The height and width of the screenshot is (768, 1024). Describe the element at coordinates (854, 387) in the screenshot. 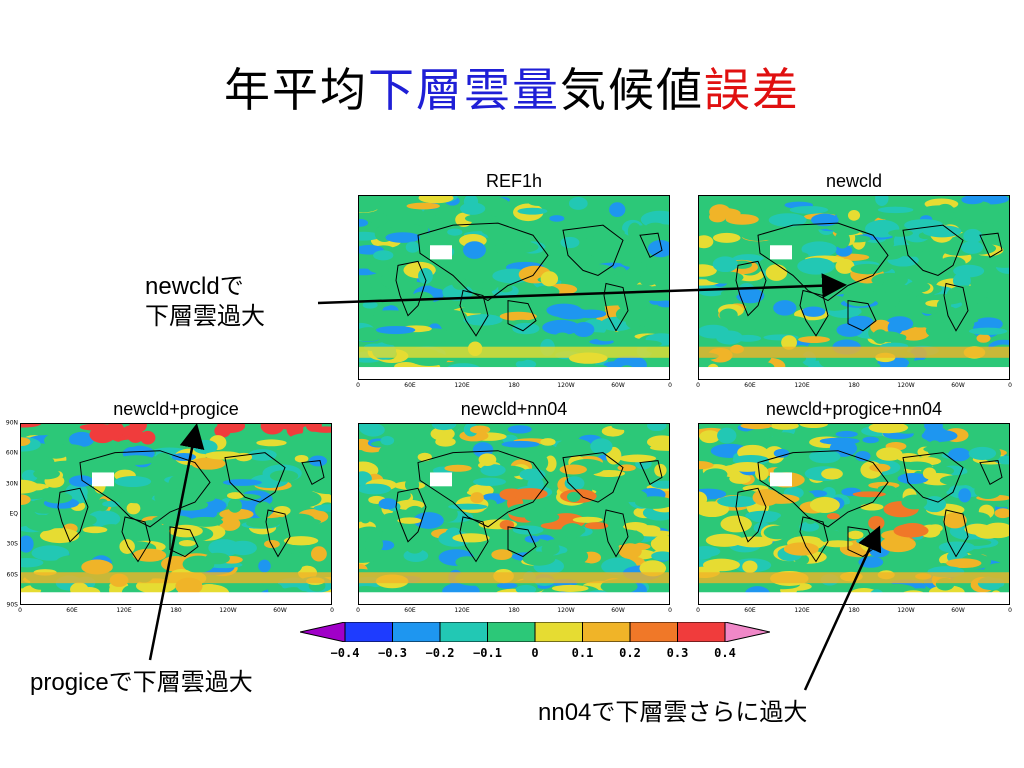

I see `x-tick-labels: 0 60E 120E 180 120W 60W 0` at that location.